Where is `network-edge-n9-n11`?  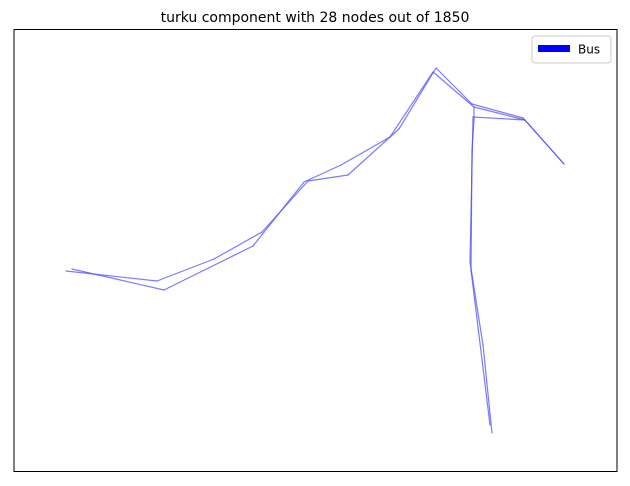
network-edge-n9-n11 is located at coordinates (328, 178).